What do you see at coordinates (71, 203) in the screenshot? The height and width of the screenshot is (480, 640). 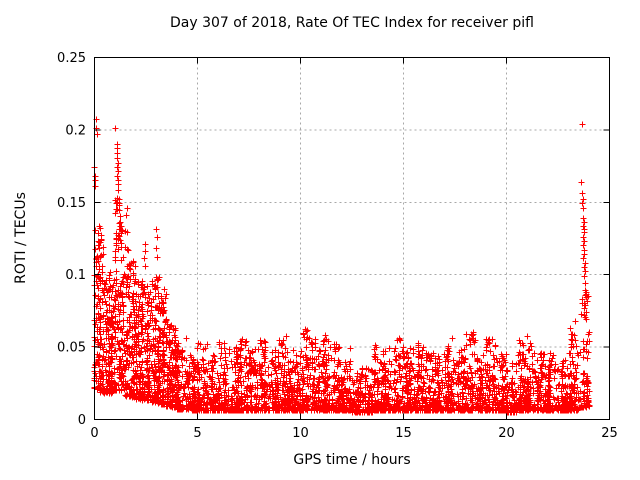 I see `y-tick-label: 0.15` at bounding box center [71, 203].